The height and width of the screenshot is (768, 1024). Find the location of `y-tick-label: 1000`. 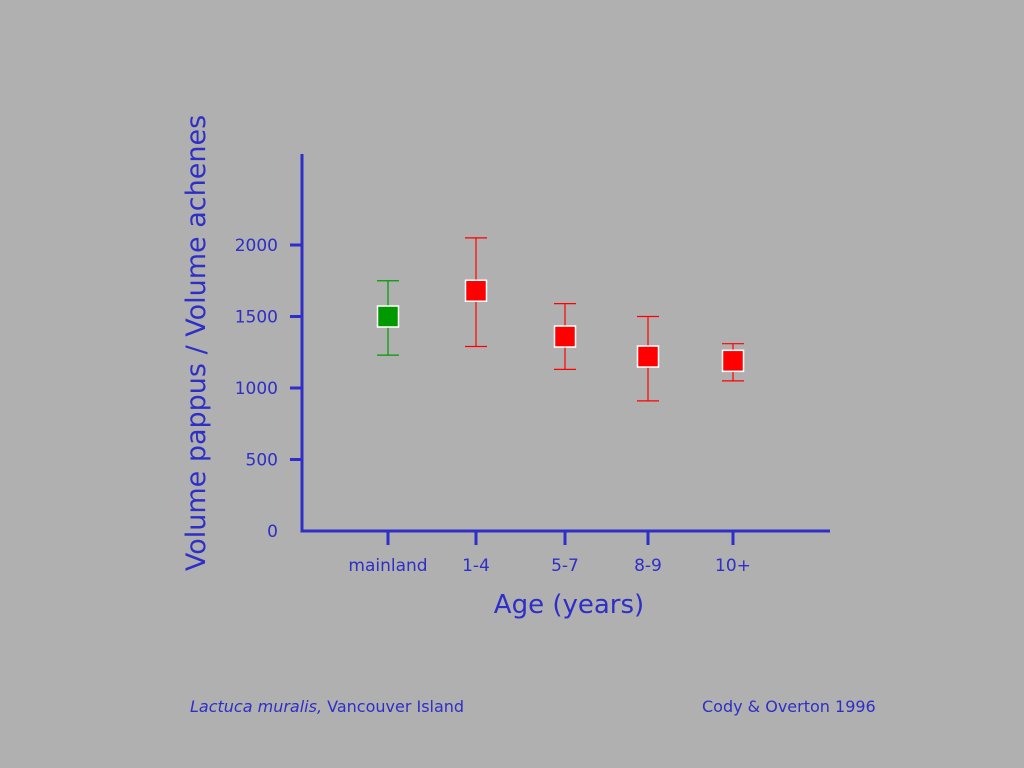

y-tick-label: 1000 is located at coordinates (256, 389).